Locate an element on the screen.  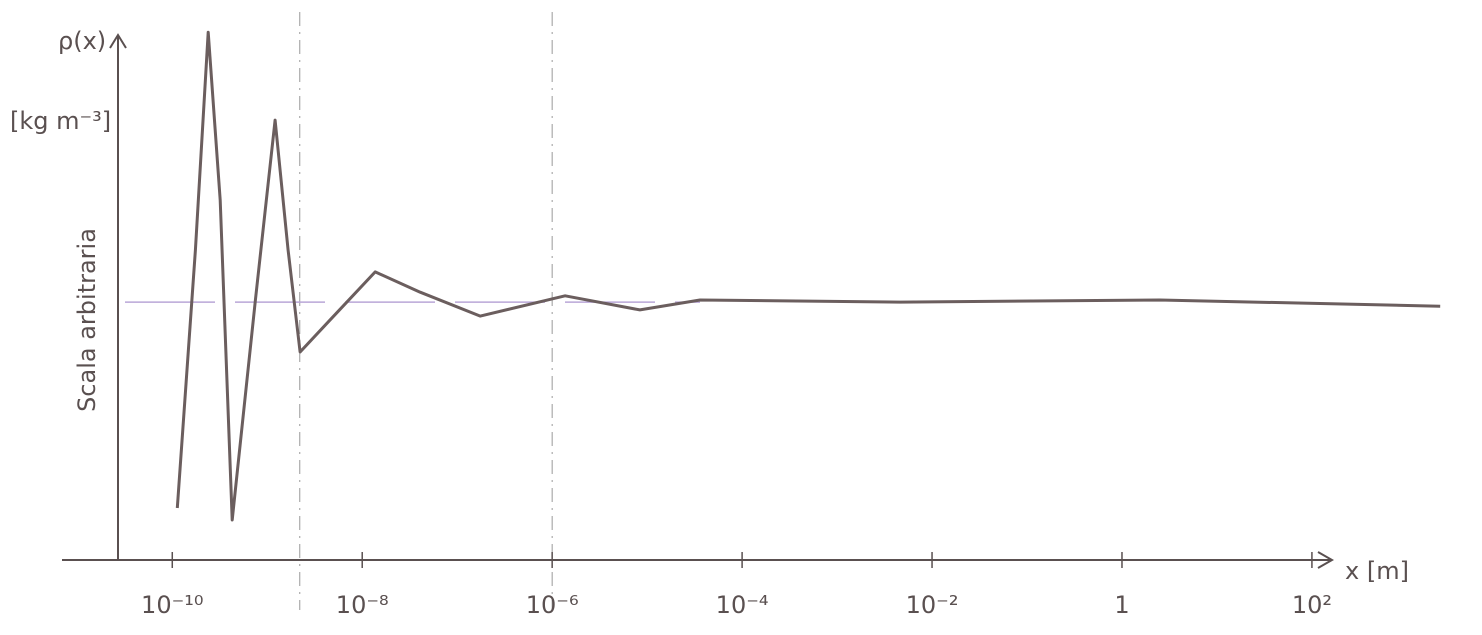
x-tick-label: 10² is located at coordinates (1312, 605).